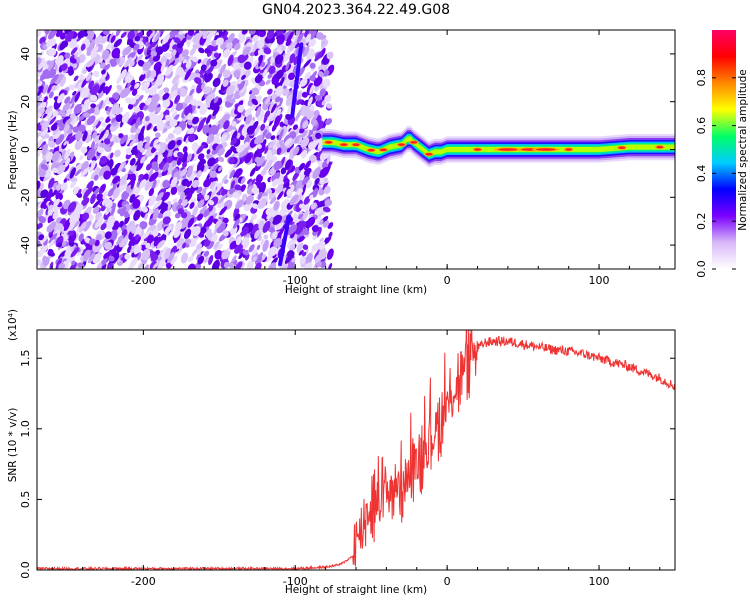  Describe the element at coordinates (701, 269) in the screenshot. I see `colorbar-tick-label: 0.0` at that location.